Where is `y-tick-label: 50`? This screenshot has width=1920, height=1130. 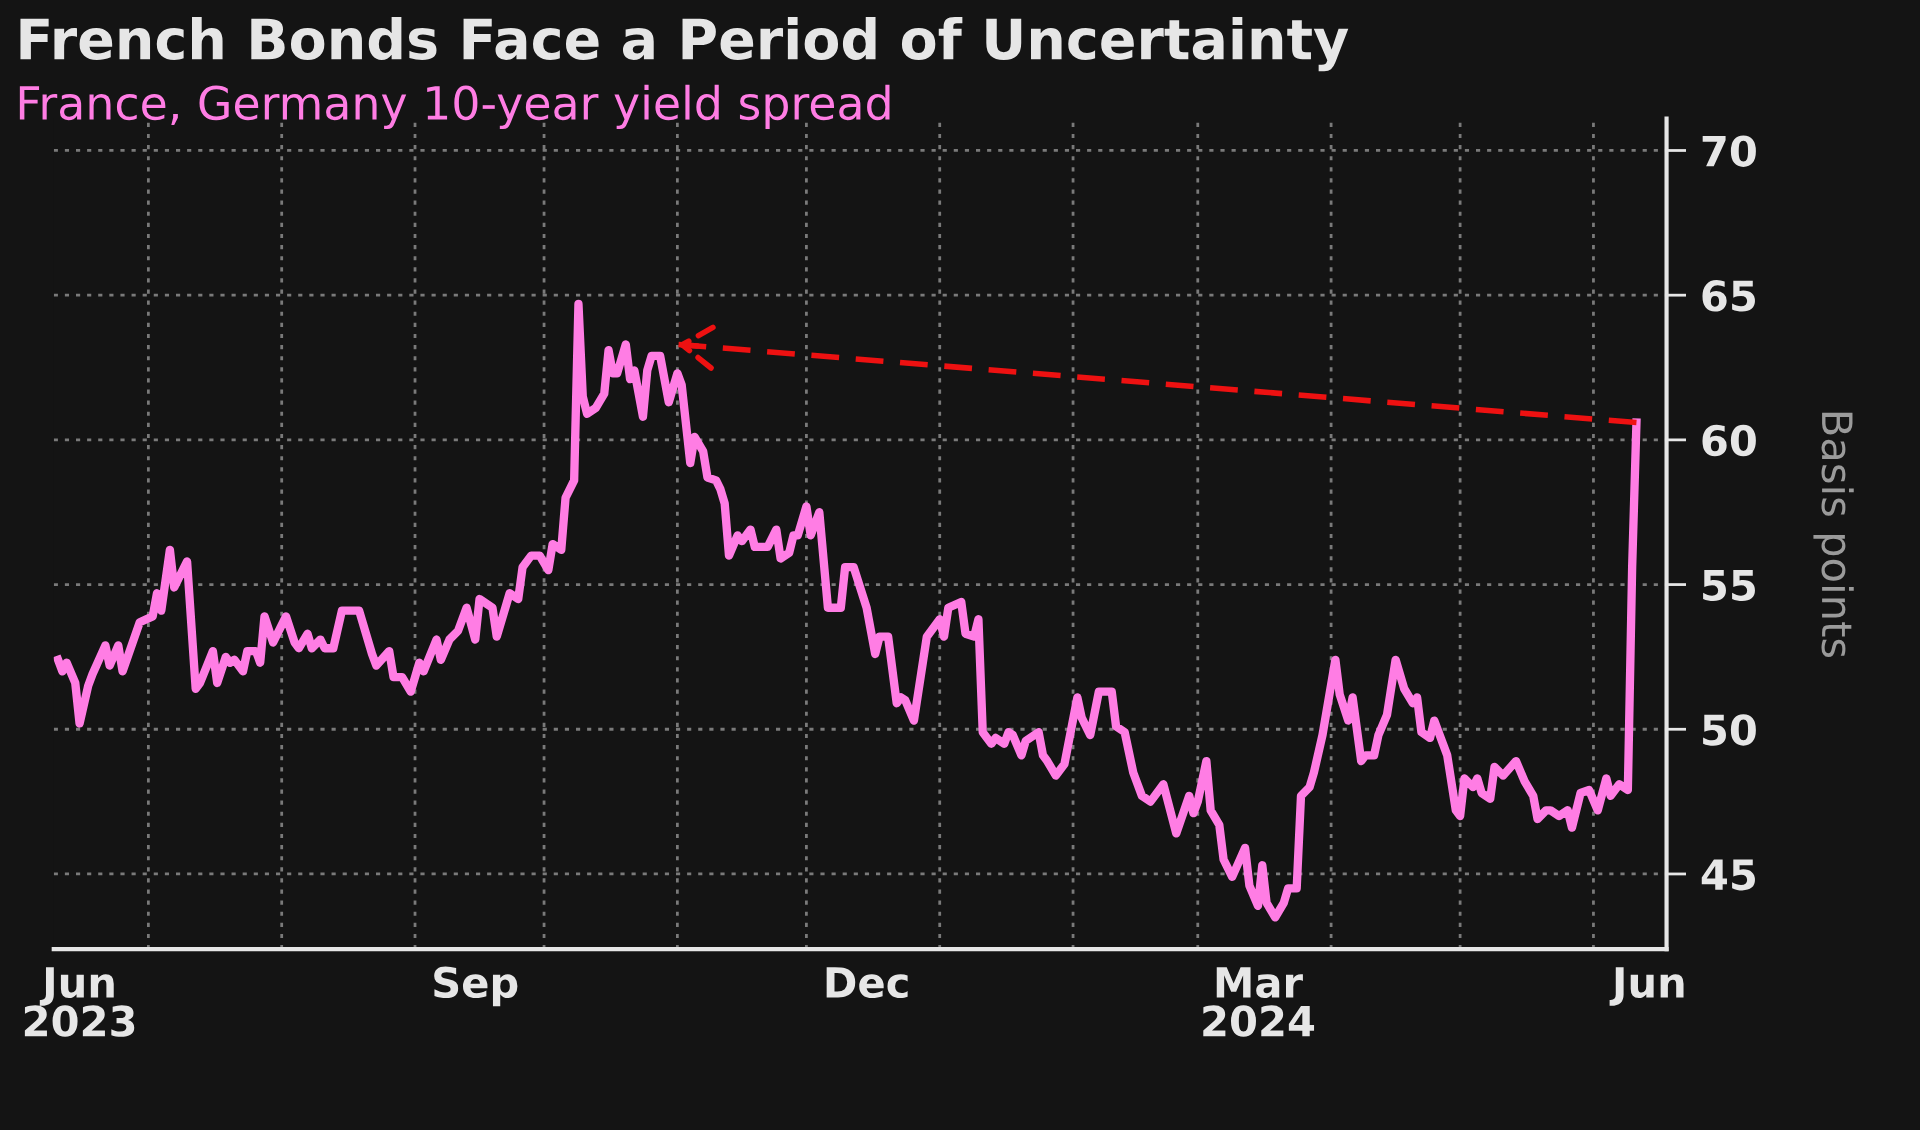
y-tick-label: 50 is located at coordinates (1729, 730).